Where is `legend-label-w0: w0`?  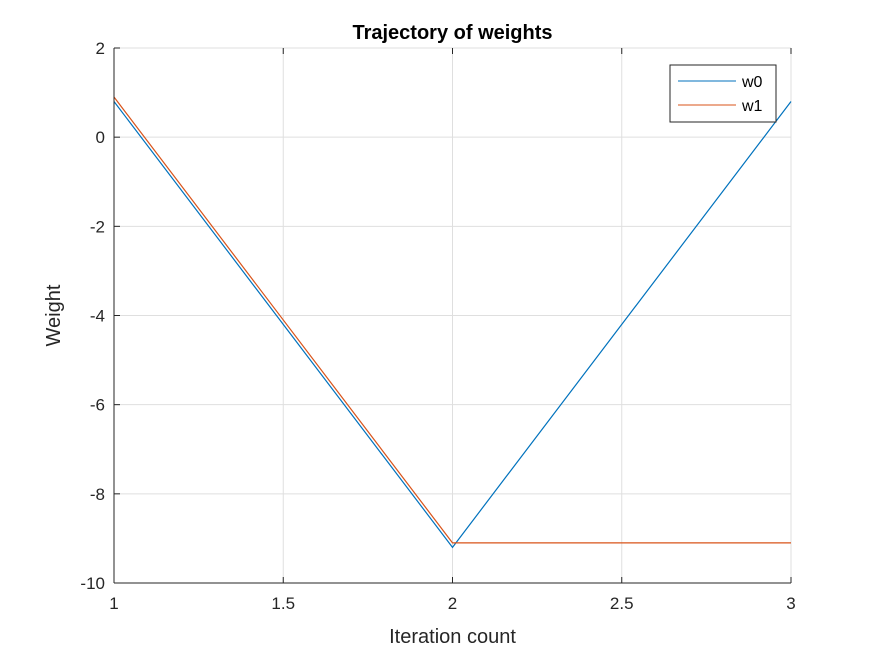 legend-label-w0: w0 is located at coordinates (752, 82).